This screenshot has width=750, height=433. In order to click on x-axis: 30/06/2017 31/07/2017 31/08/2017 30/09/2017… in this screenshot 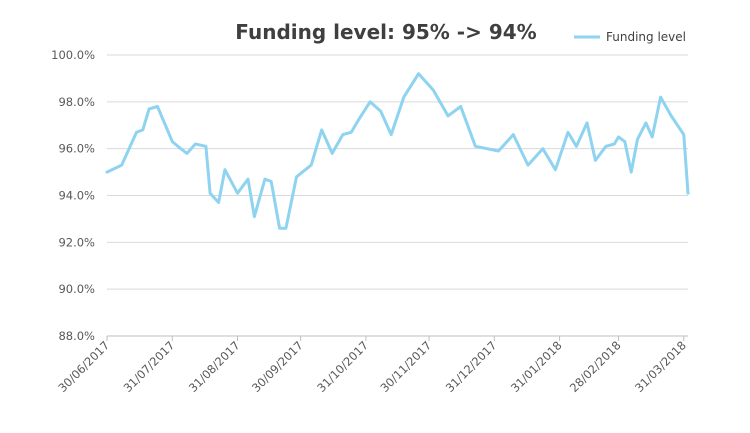, I will do `click(372, 365)`.